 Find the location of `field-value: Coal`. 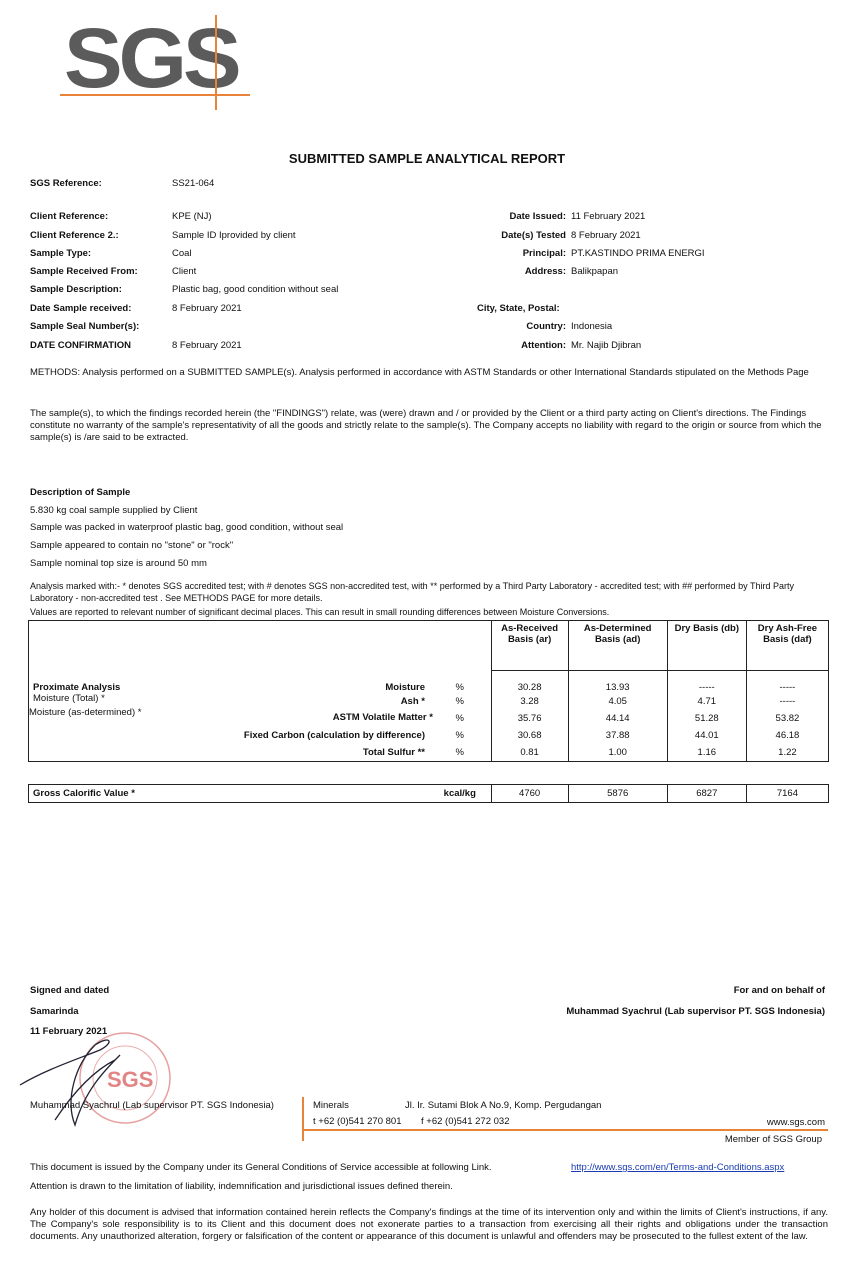

field-value: Coal is located at coordinates (182, 253).